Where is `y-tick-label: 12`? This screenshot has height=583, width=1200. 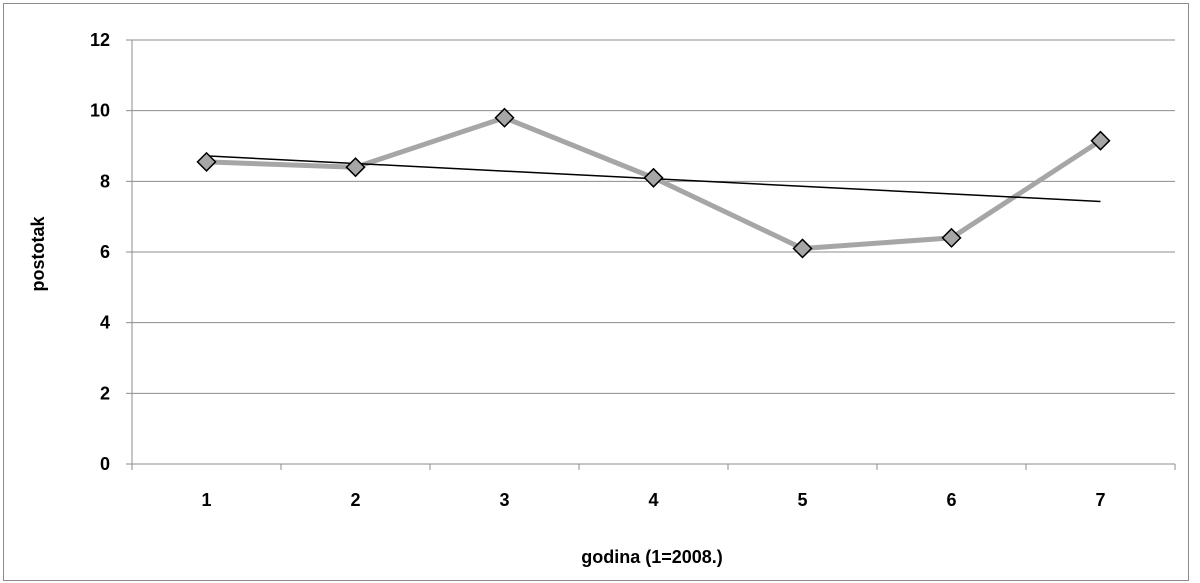
y-tick-label: 12 is located at coordinates (100, 40).